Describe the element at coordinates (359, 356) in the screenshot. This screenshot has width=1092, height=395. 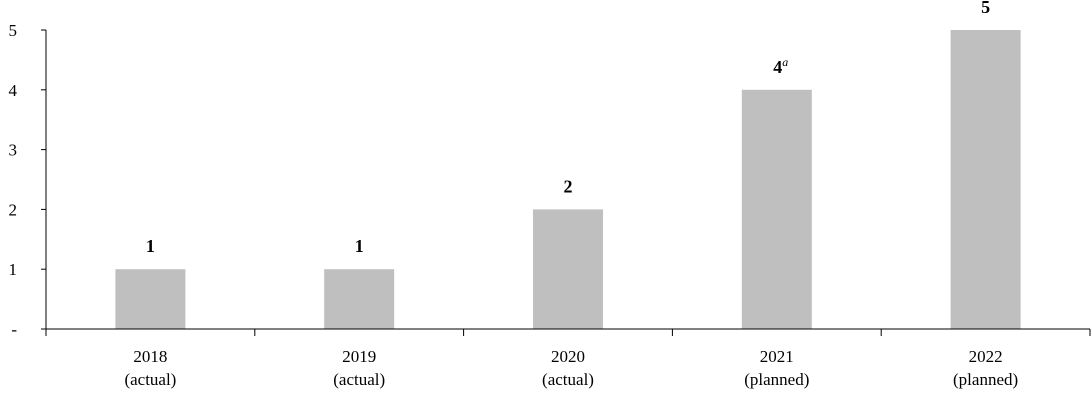
I see `category-label-year: 2019` at that location.